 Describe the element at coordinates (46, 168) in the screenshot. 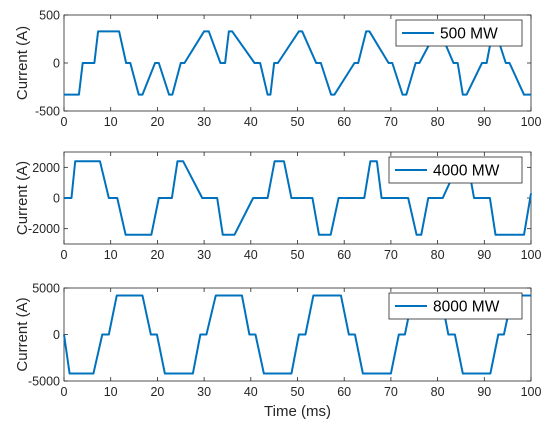

I see `y-tick-label: 2000` at that location.